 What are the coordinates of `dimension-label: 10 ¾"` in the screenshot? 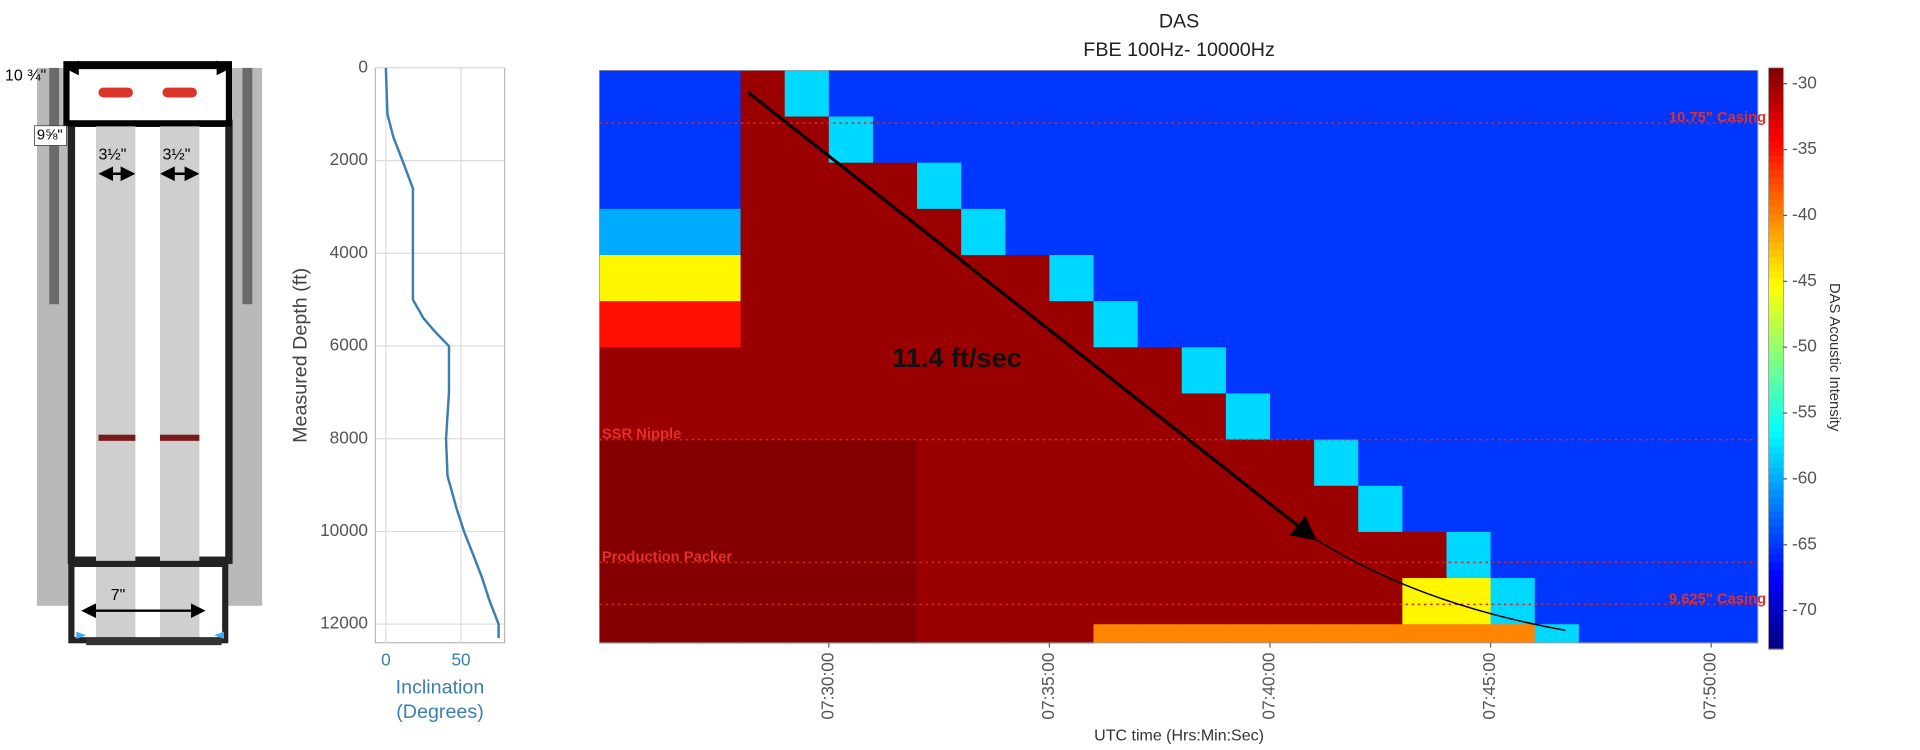 It's located at (25, 76).